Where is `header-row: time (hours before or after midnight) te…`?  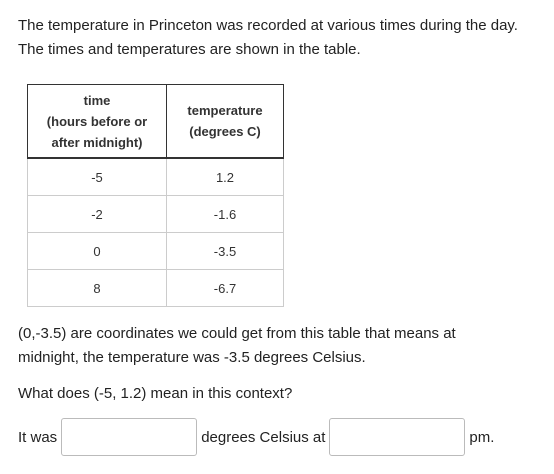 header-row: time (hours before or after midnight) te… is located at coordinates (155, 121).